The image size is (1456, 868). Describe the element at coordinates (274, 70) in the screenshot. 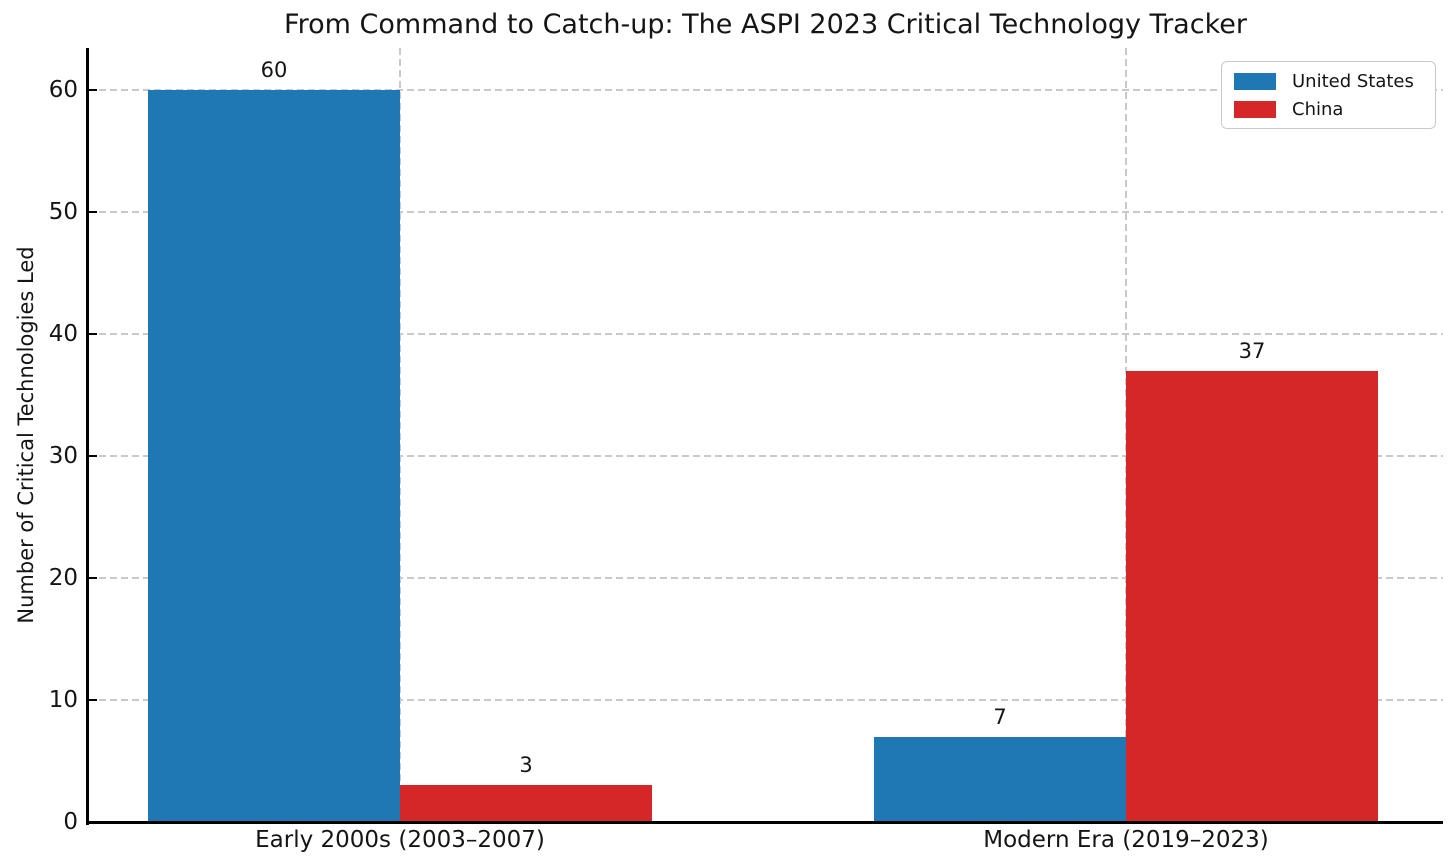

I see `value-label-united-states-early-2000s-2003-2007-: 60` at that location.